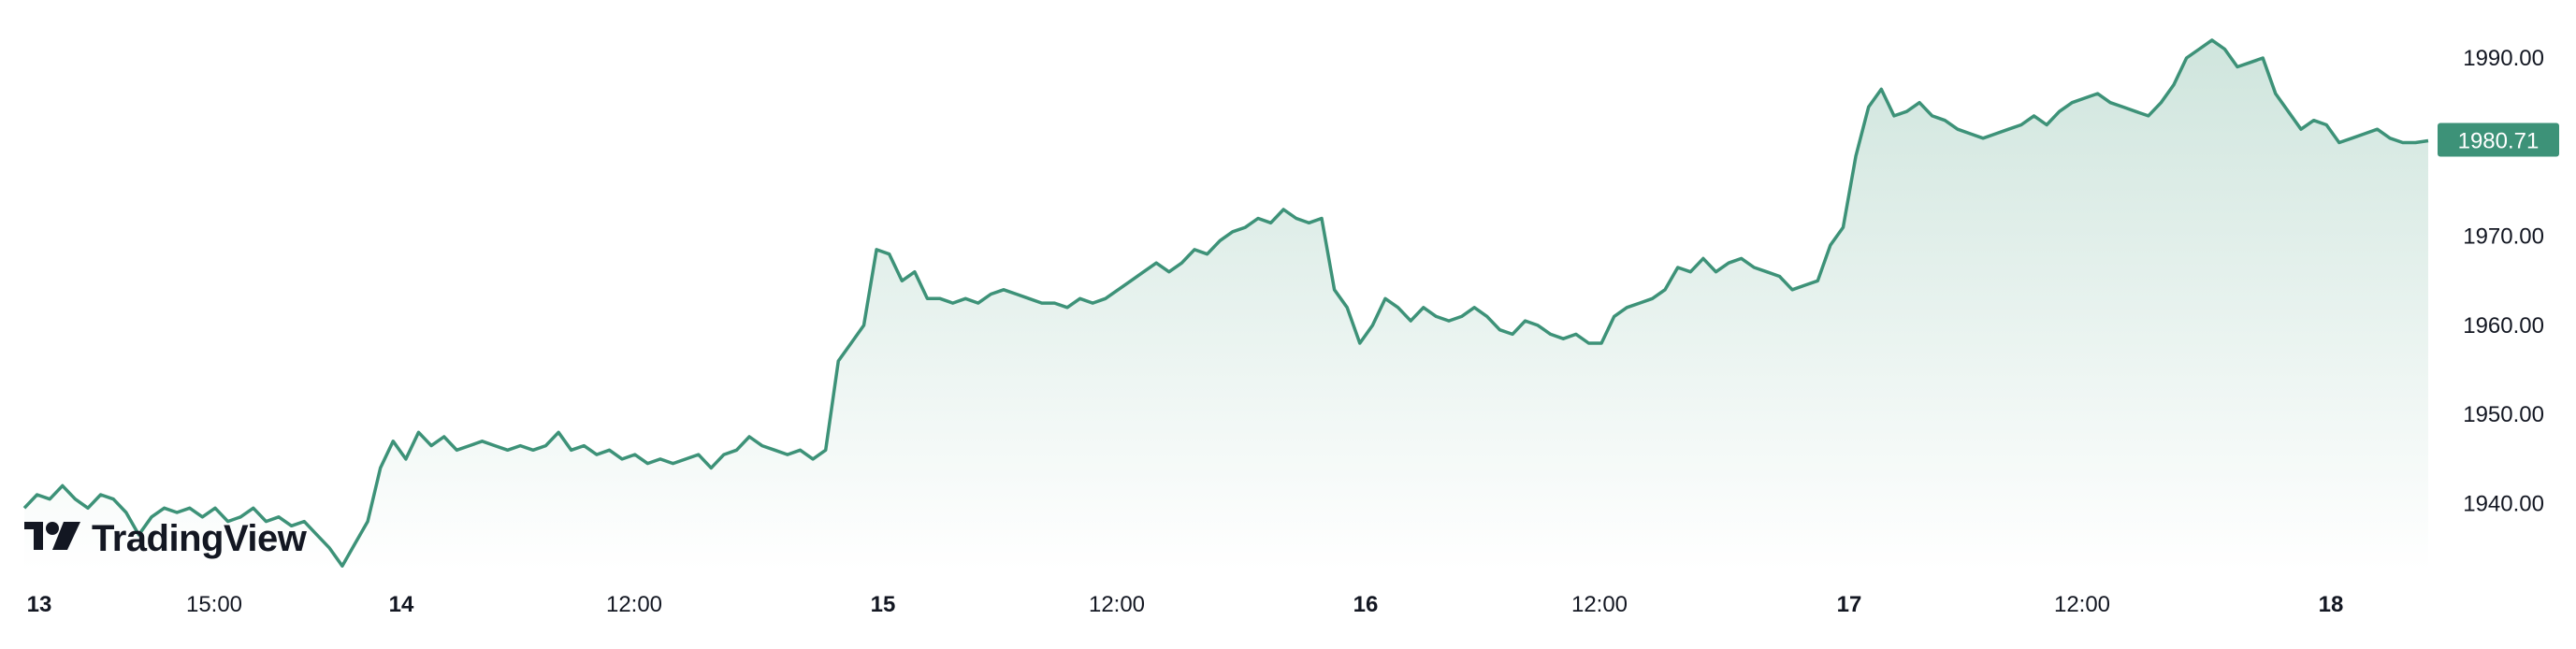 The image size is (2576, 649). I want to click on last-price-badge, so click(2498, 140).